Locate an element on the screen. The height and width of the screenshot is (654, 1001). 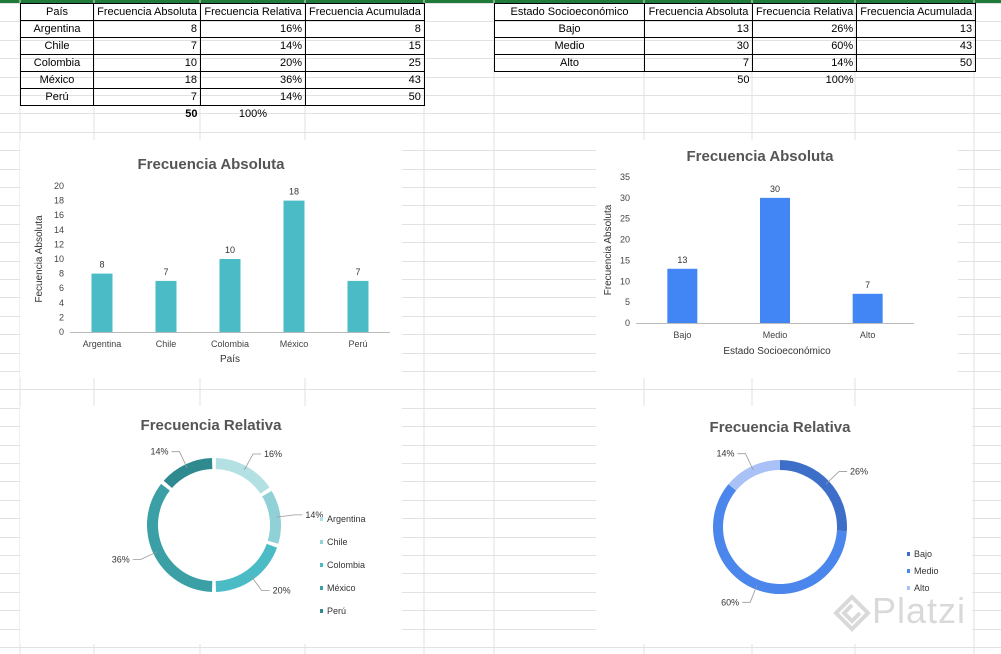
legend-item: Colombia is located at coordinates (346, 565).